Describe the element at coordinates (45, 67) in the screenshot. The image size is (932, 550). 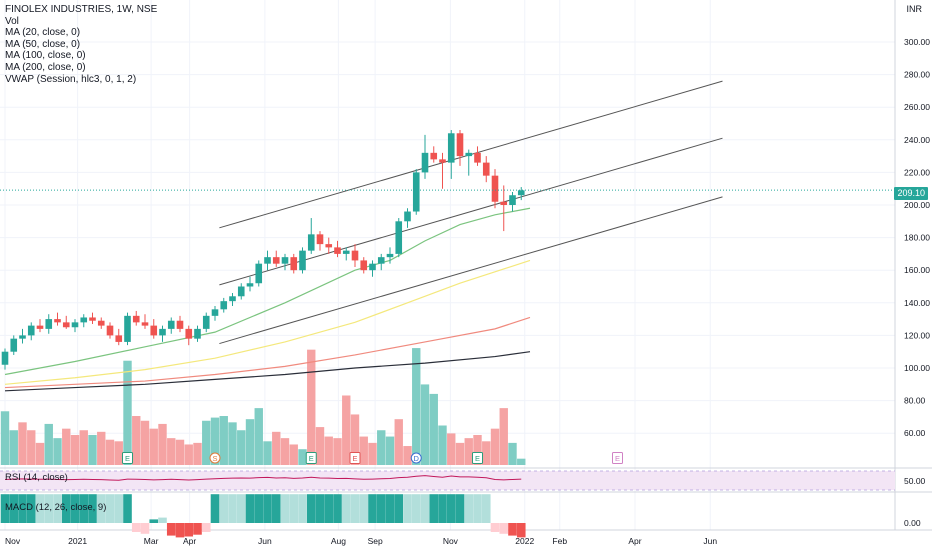
I see `legend-ma200: MA (200, close, 0)` at that location.